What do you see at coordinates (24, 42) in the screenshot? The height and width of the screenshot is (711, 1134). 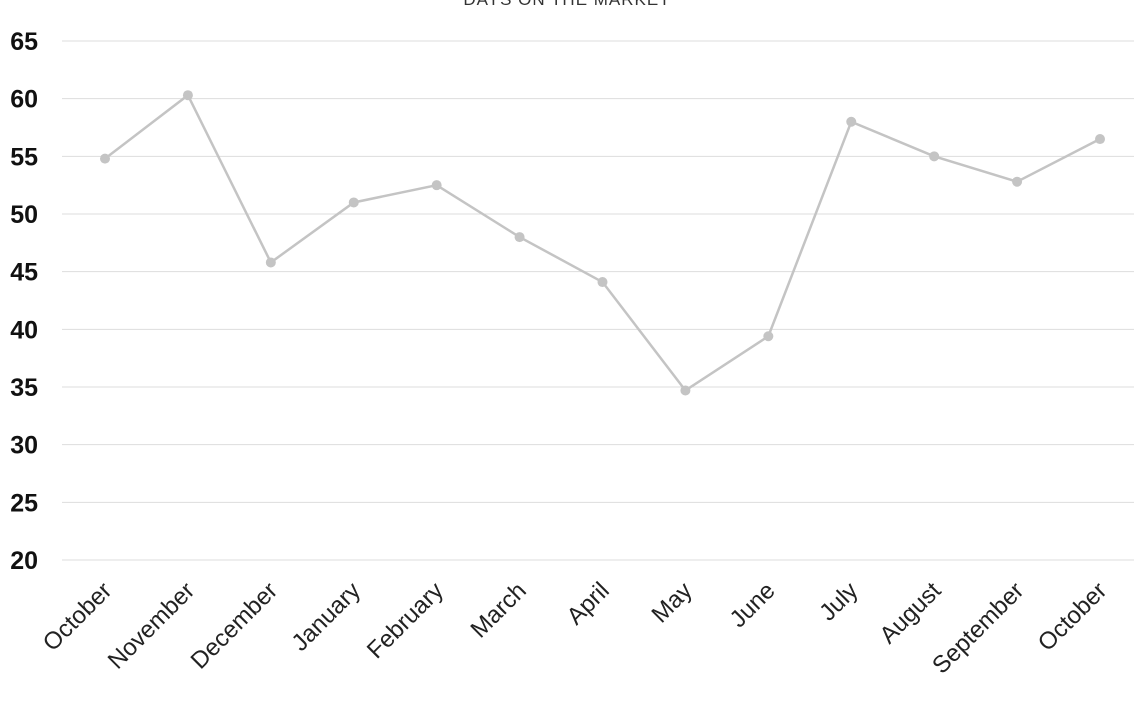 I see `y-tick-label: 65` at bounding box center [24, 42].